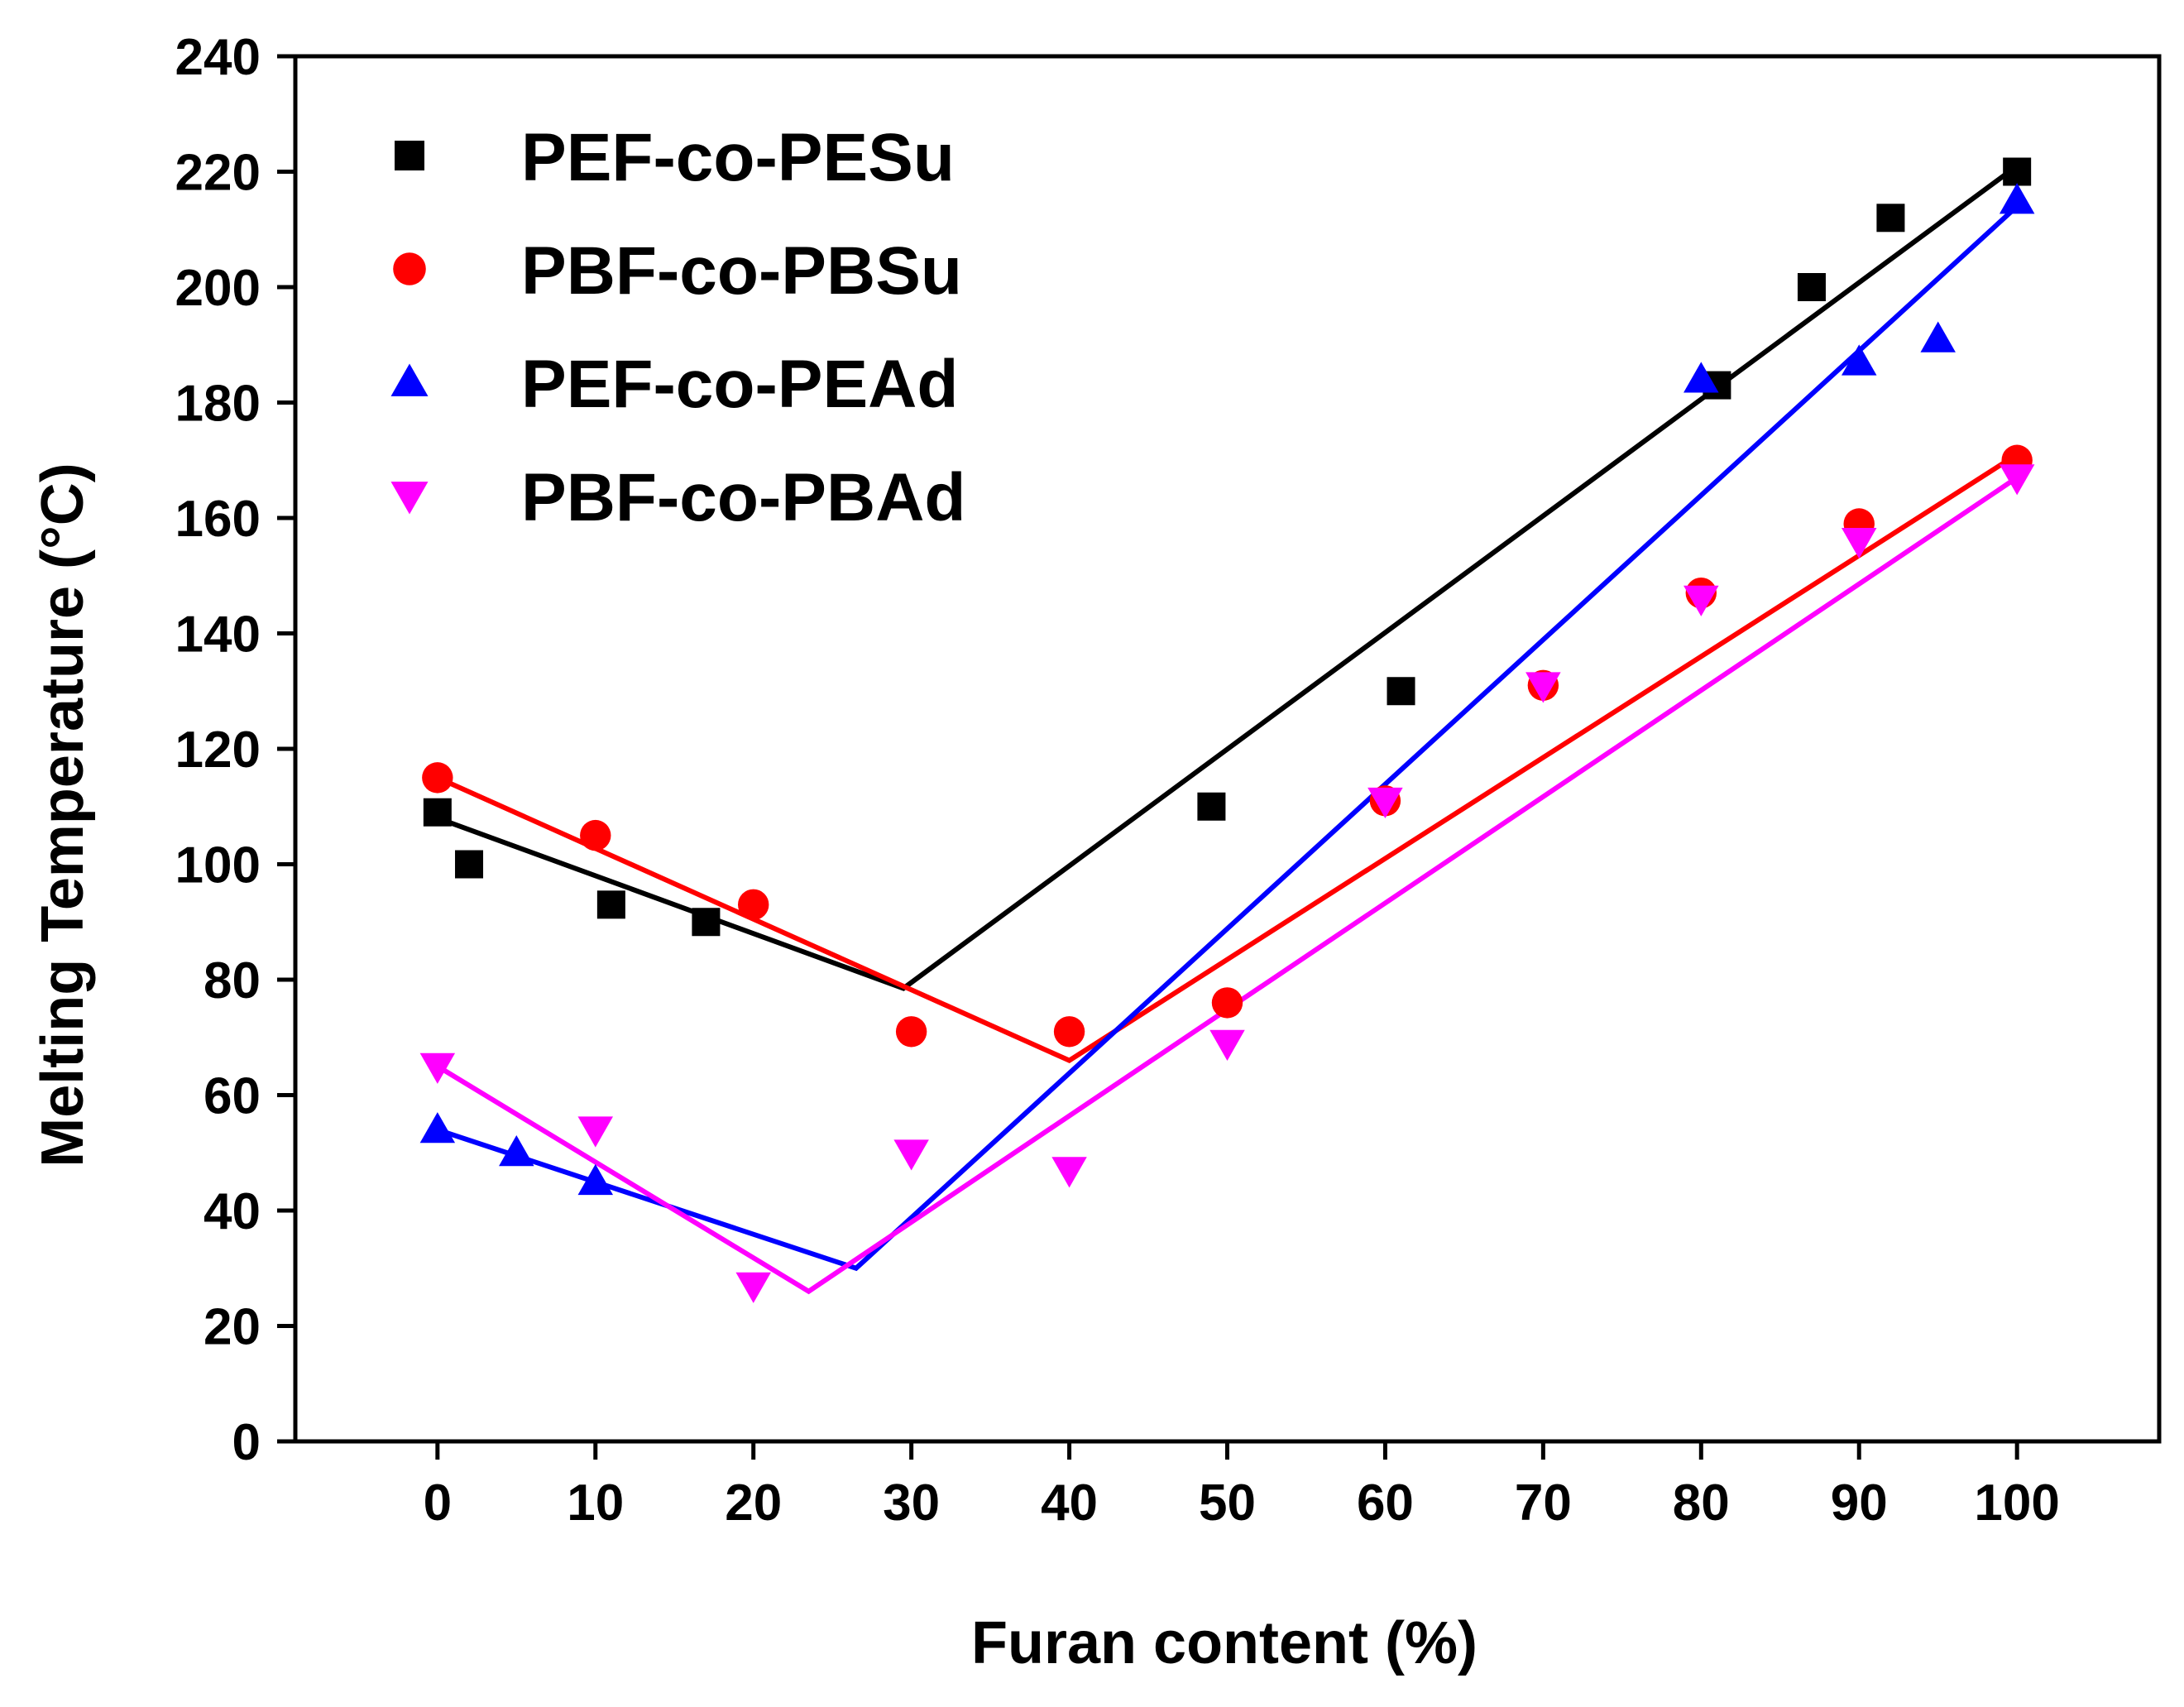  I want to click on legend-item-pef-co-pesu: PEF-co-PESu, so click(675, 157).